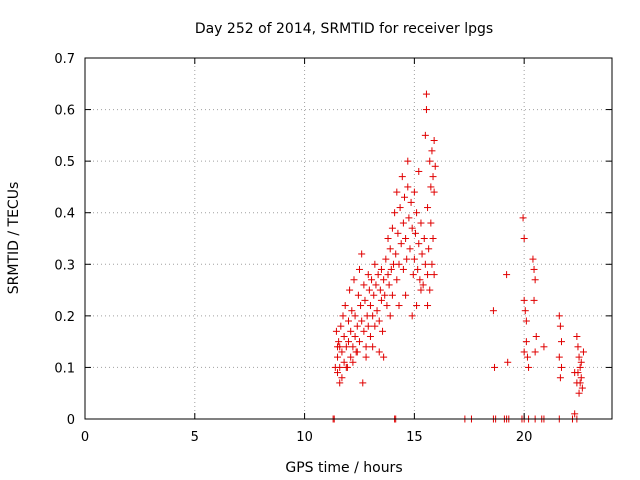  What do you see at coordinates (195, 437) in the screenshot?
I see `x-tick-label: 5` at bounding box center [195, 437].